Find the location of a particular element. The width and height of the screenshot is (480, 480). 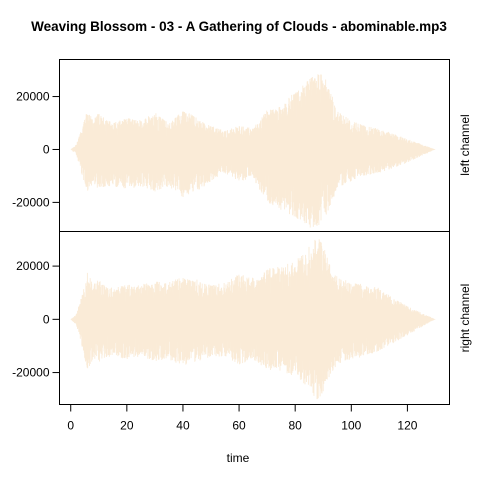

x-tick-label: 80 is located at coordinates (296, 426).